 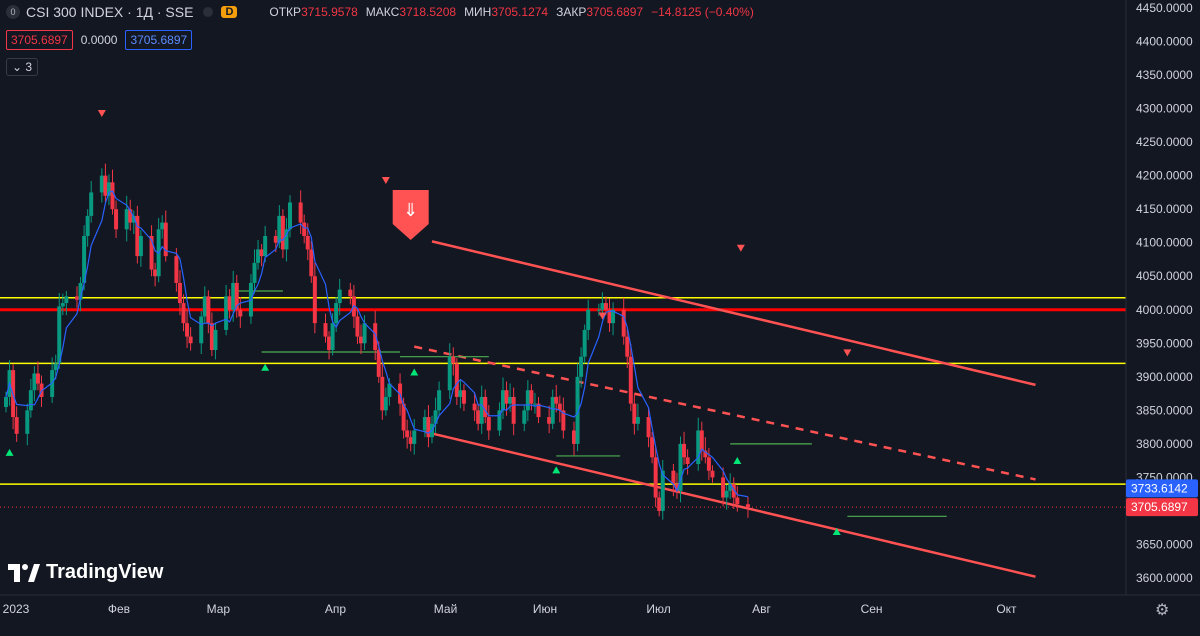 What do you see at coordinates (24, 572) in the screenshot?
I see `tradingview-logo-icon` at bounding box center [24, 572].